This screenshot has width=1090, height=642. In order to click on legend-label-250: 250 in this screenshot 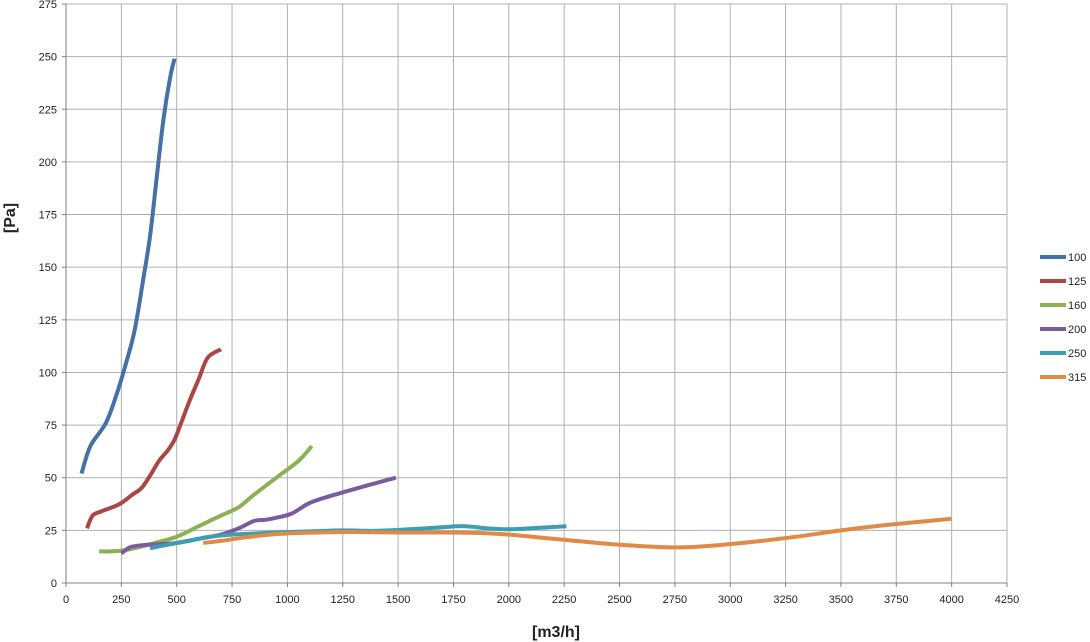, I will do `click(1077, 354)`.